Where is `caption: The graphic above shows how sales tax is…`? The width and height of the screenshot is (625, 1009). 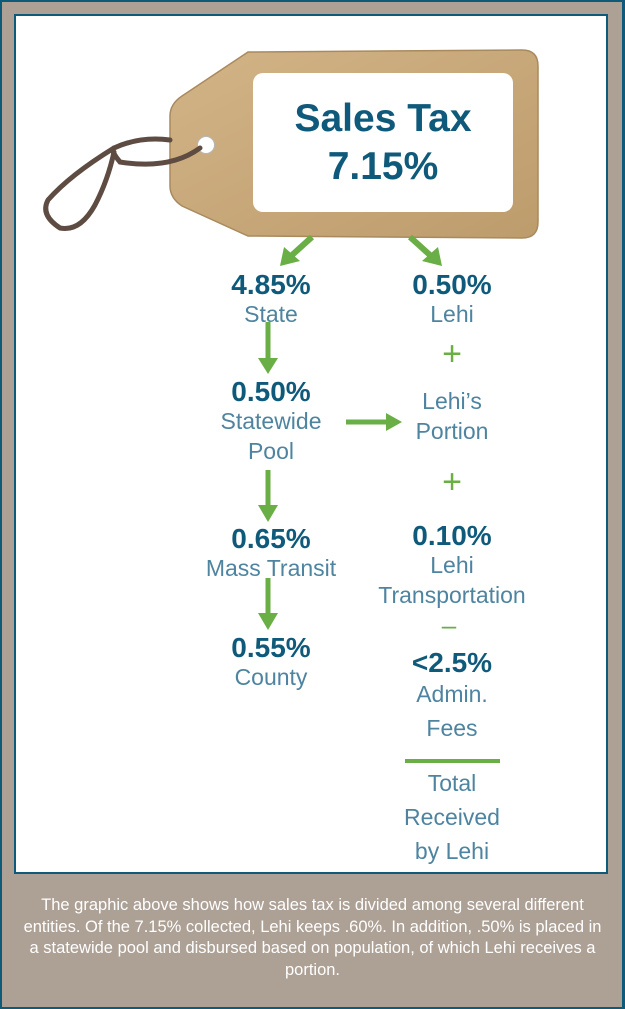
caption: The graphic above shows how sales tax is… is located at coordinates (312, 937).